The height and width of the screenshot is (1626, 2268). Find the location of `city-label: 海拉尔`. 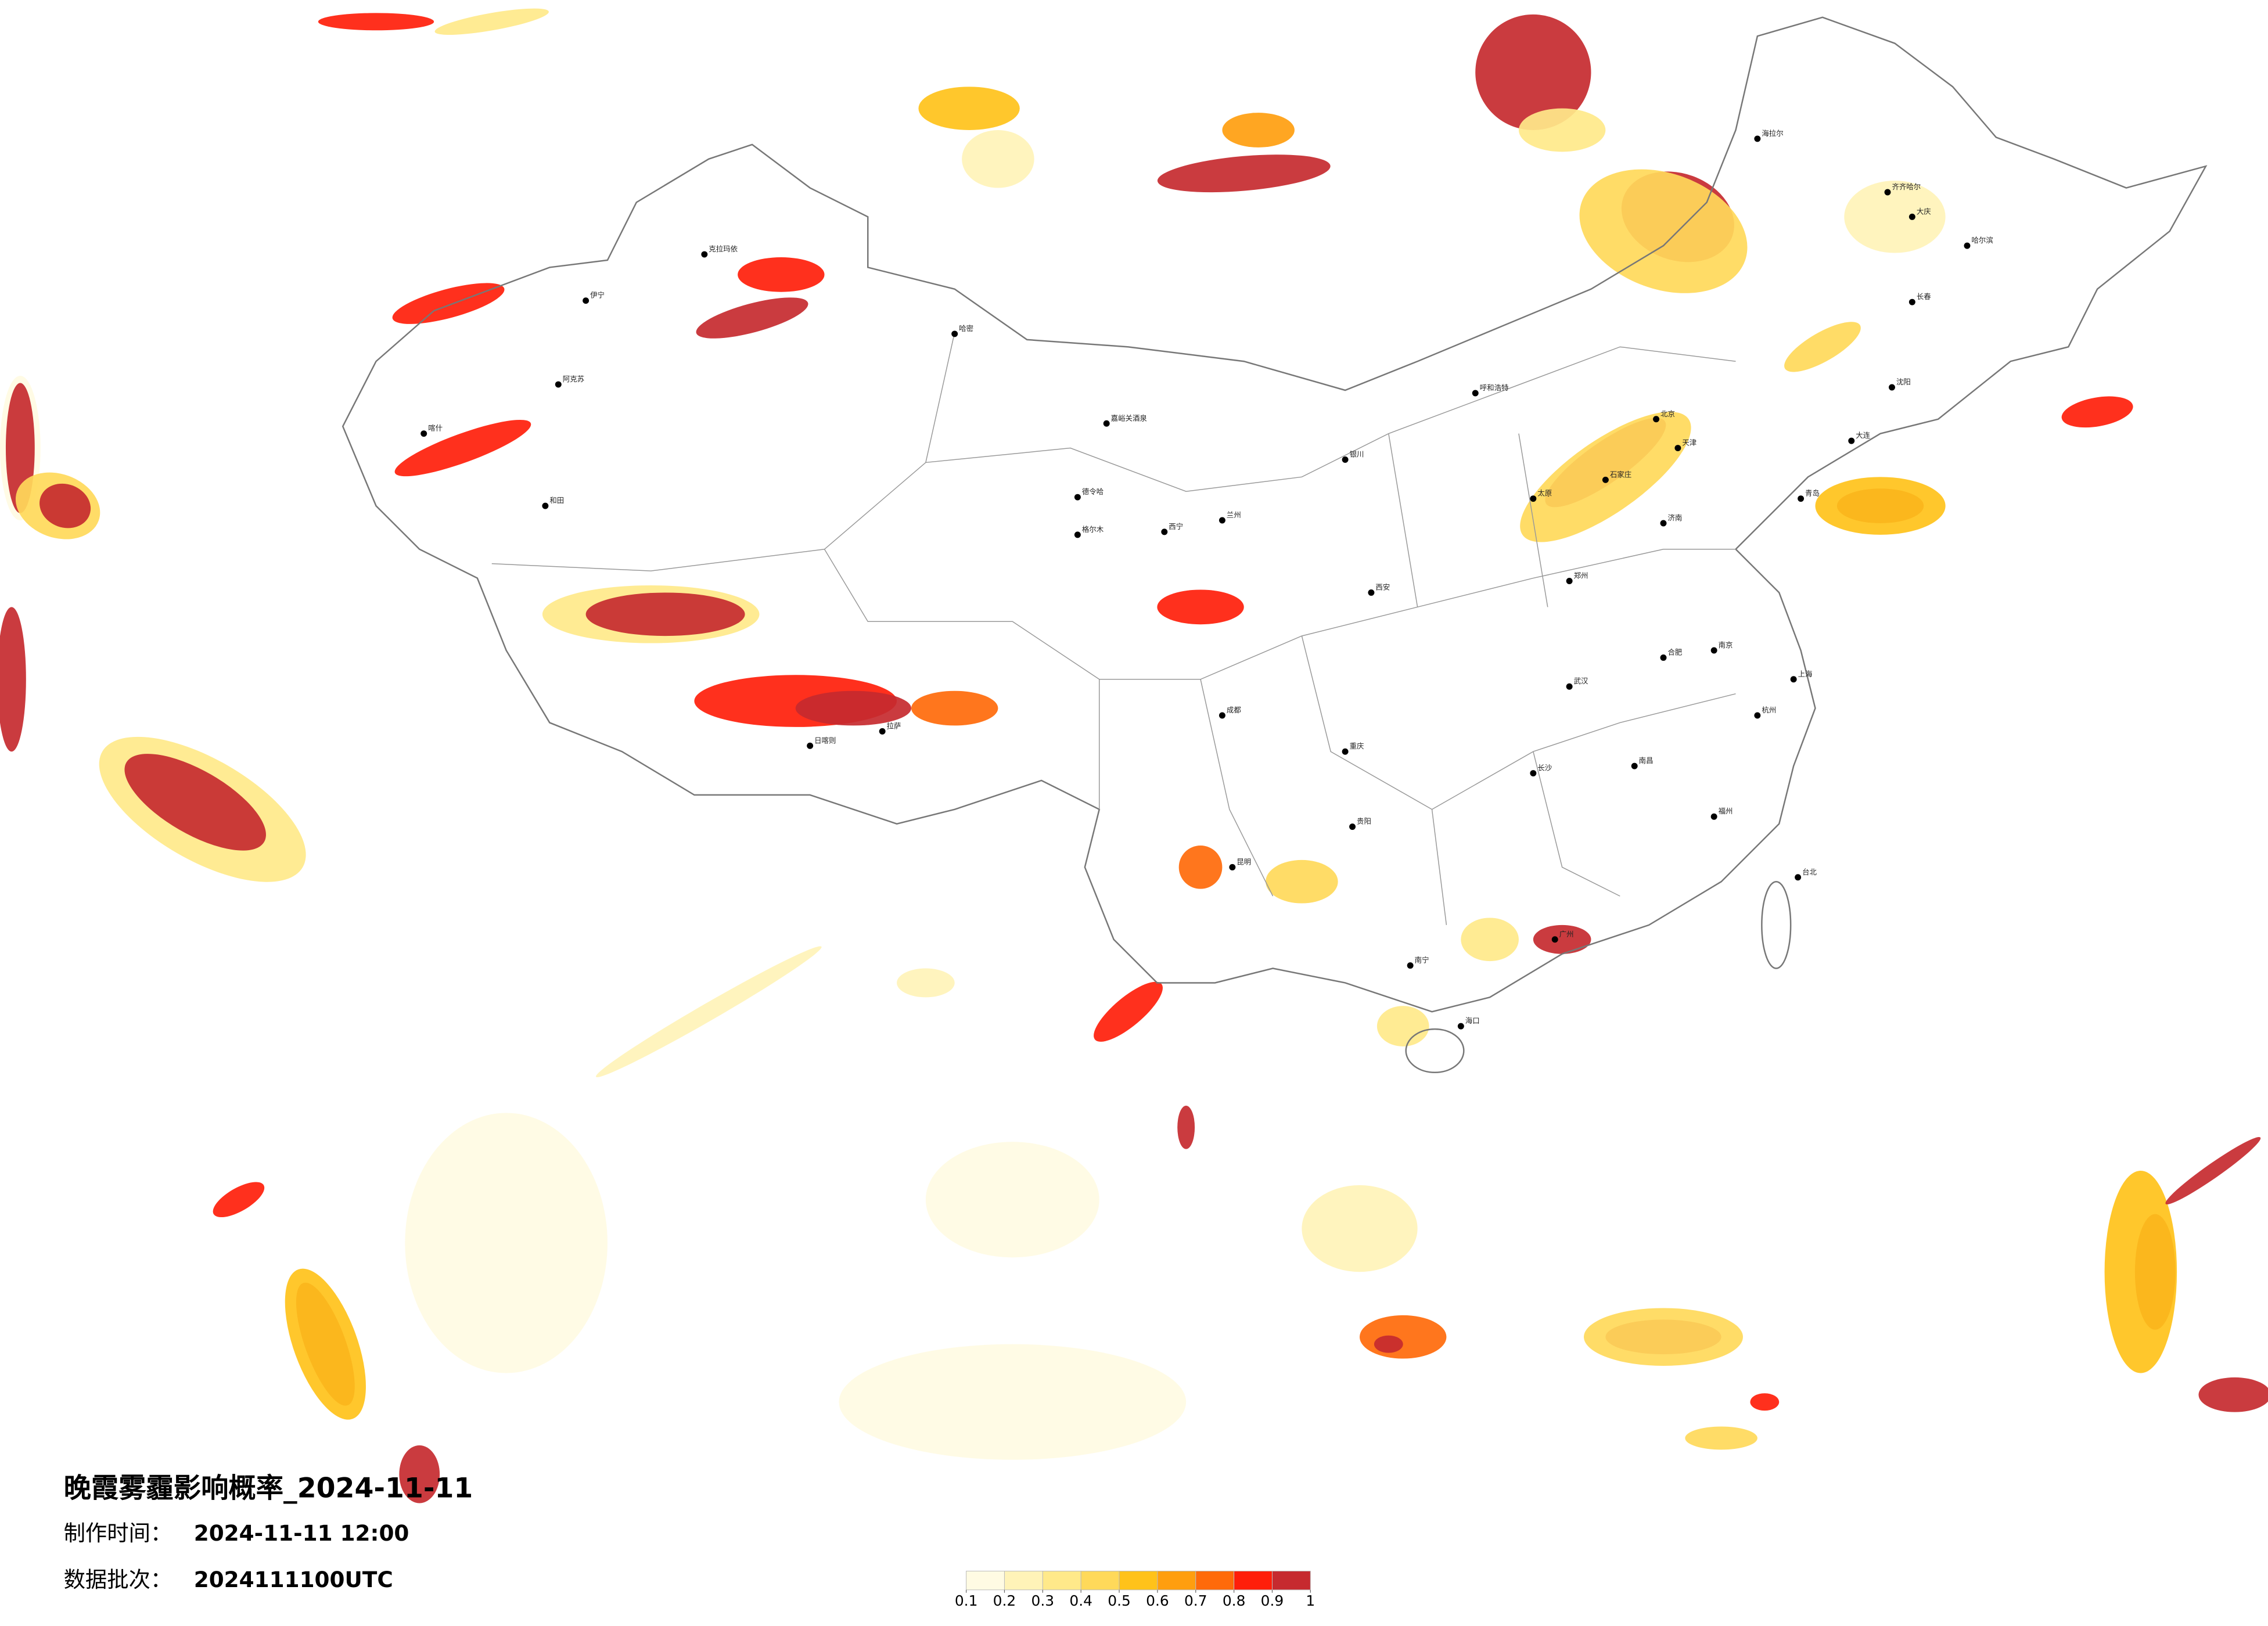

city-label: 海拉尔 is located at coordinates (1772, 133).